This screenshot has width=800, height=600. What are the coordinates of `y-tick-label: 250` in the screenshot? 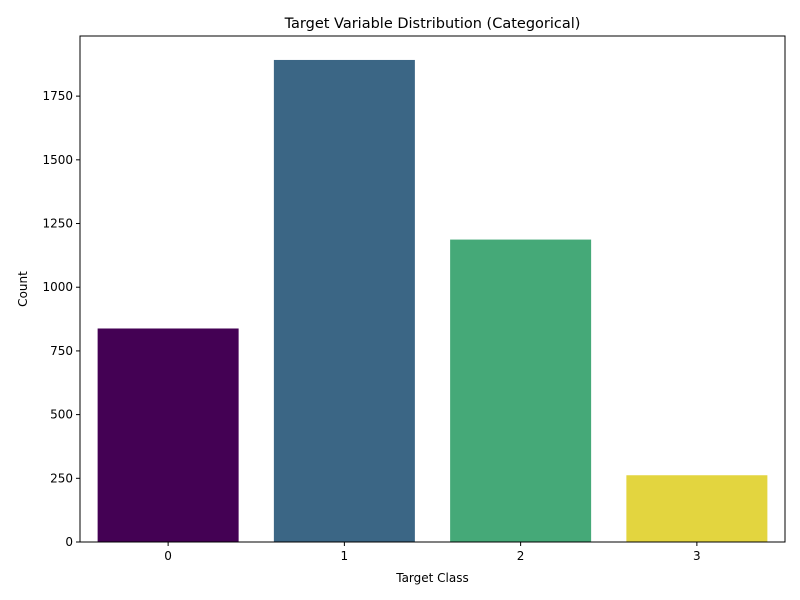 It's located at (61, 478).